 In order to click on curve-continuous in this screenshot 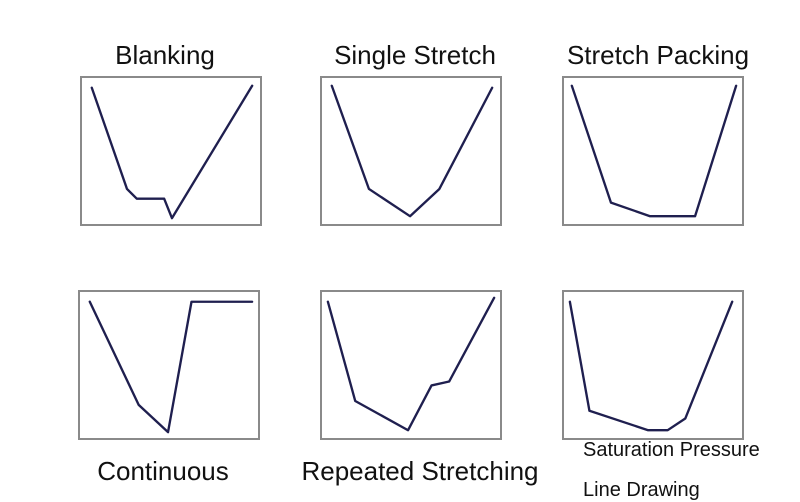, I will do `click(171, 367)`.